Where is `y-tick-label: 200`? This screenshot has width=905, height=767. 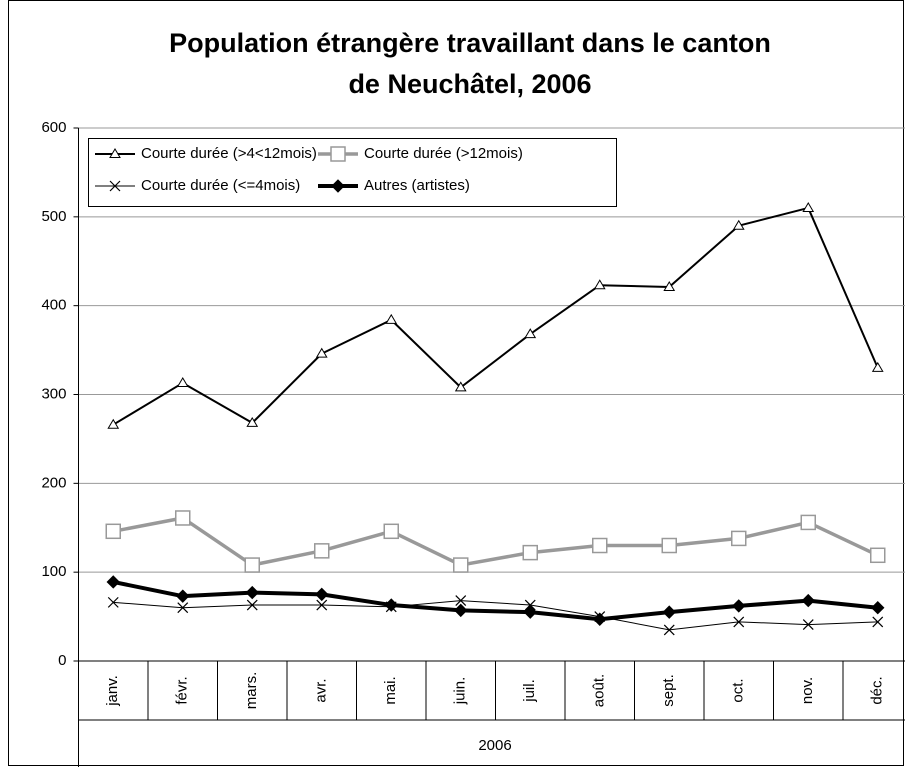 y-tick-label: 200 is located at coordinates (53, 482).